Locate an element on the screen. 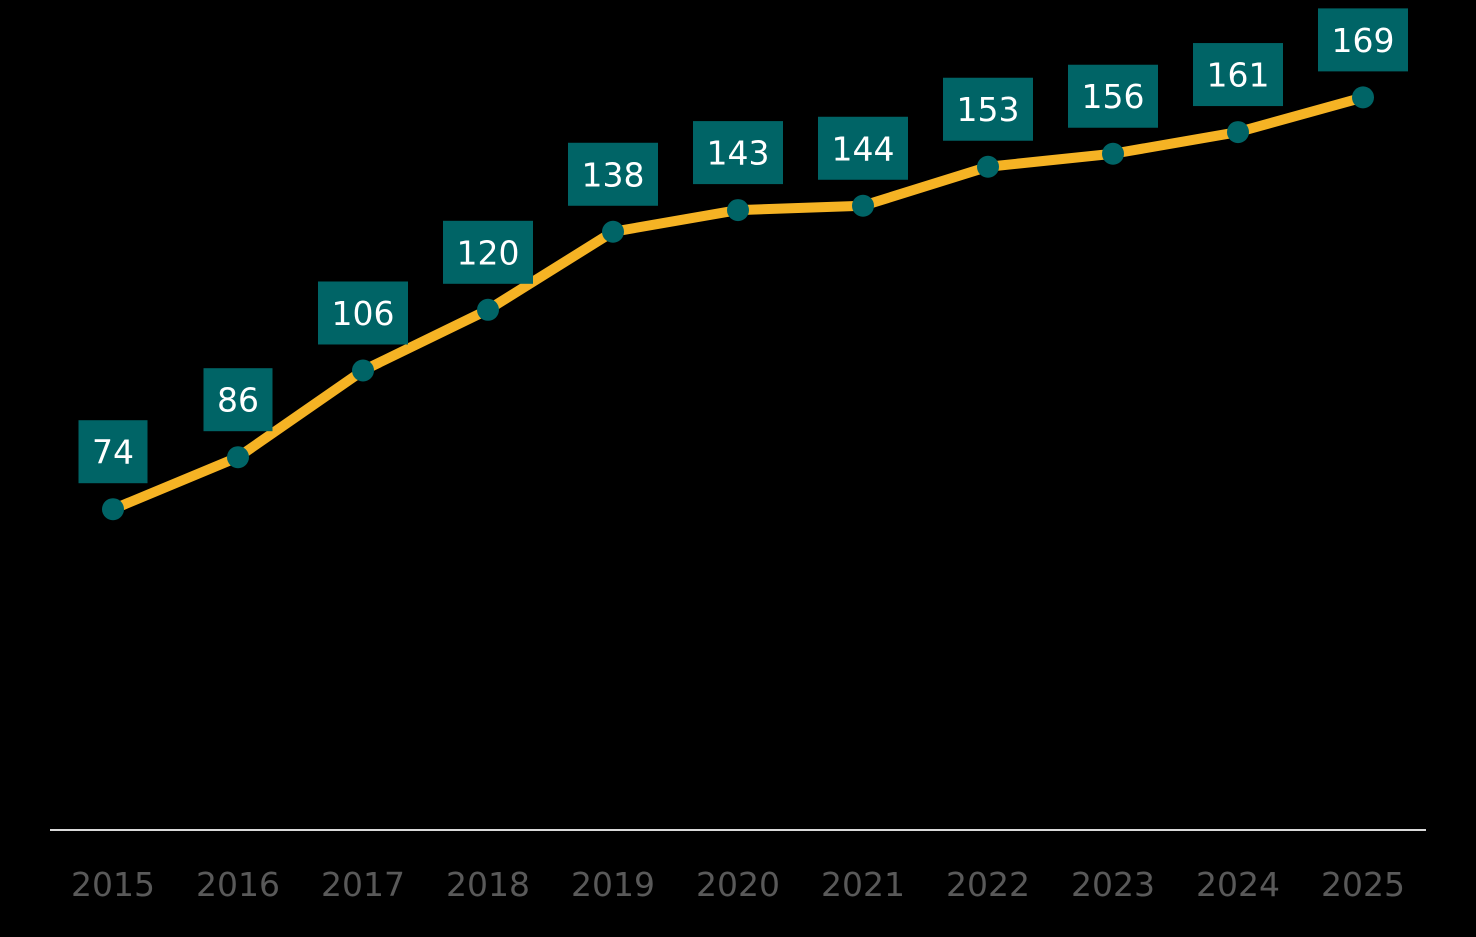 Image resolution: width=1476 pixels, height=937 pixels. data-label-value: 120 is located at coordinates (488, 252).